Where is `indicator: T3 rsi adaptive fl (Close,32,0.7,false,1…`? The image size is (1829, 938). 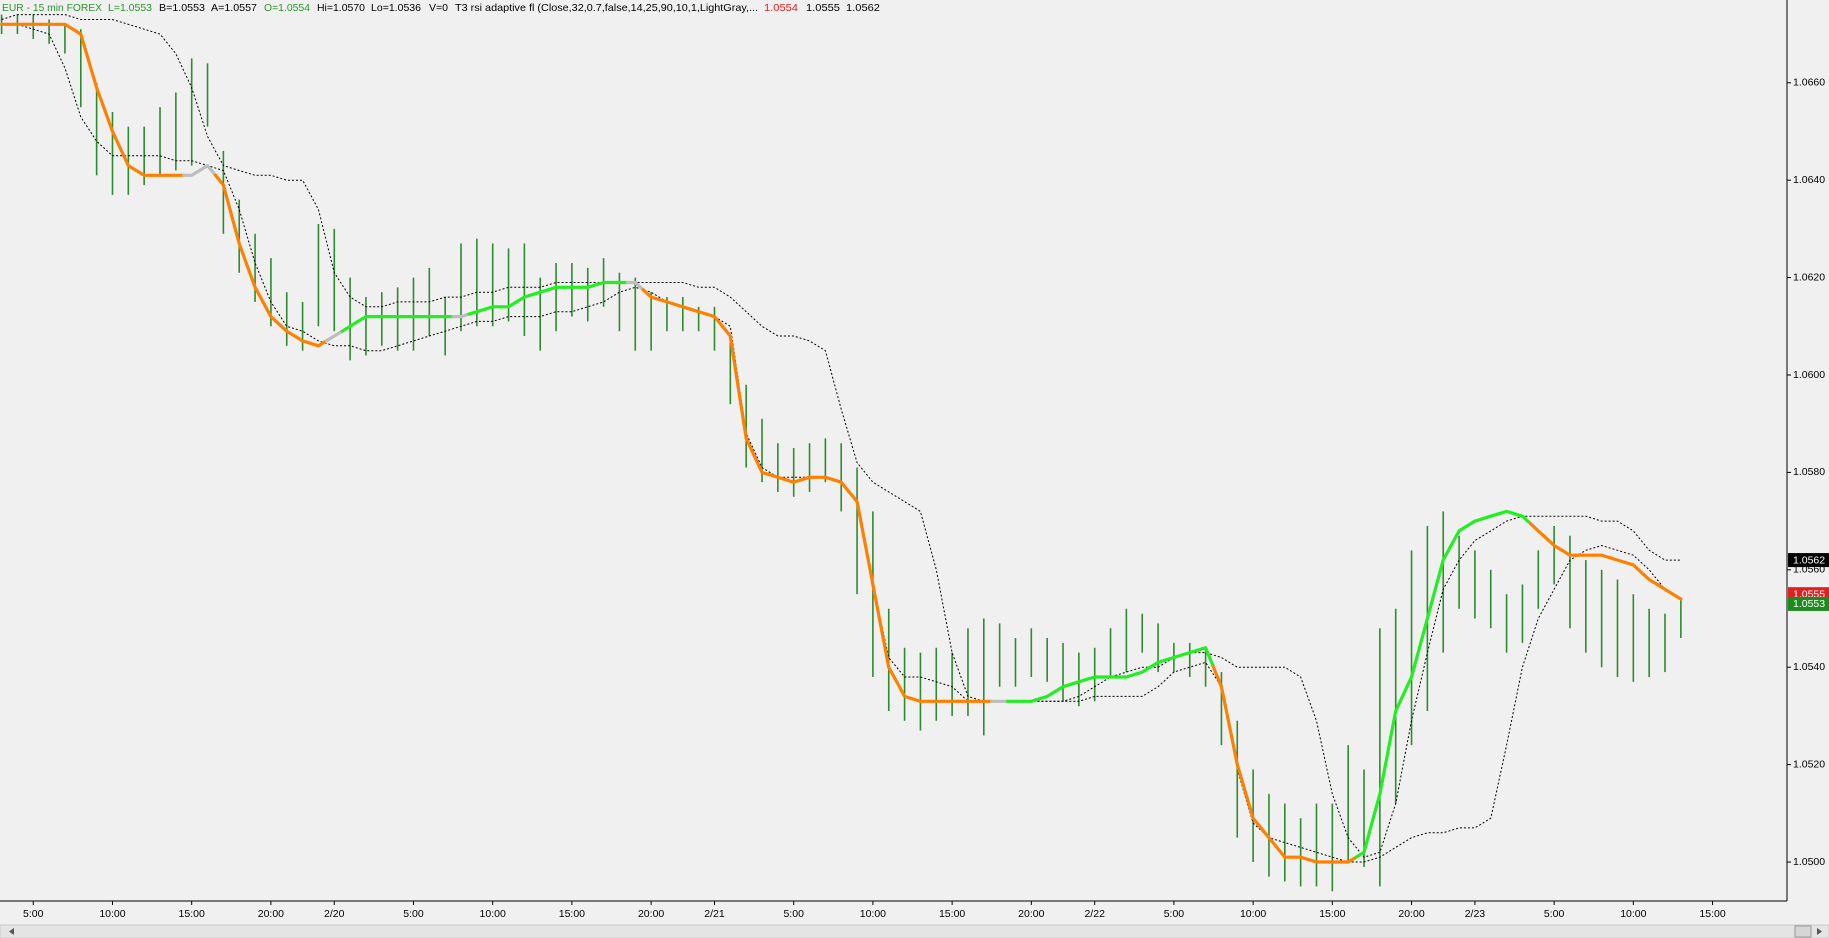 indicator: T3 rsi adaptive fl (Close,32,0.7,false,1… is located at coordinates (606, 8).